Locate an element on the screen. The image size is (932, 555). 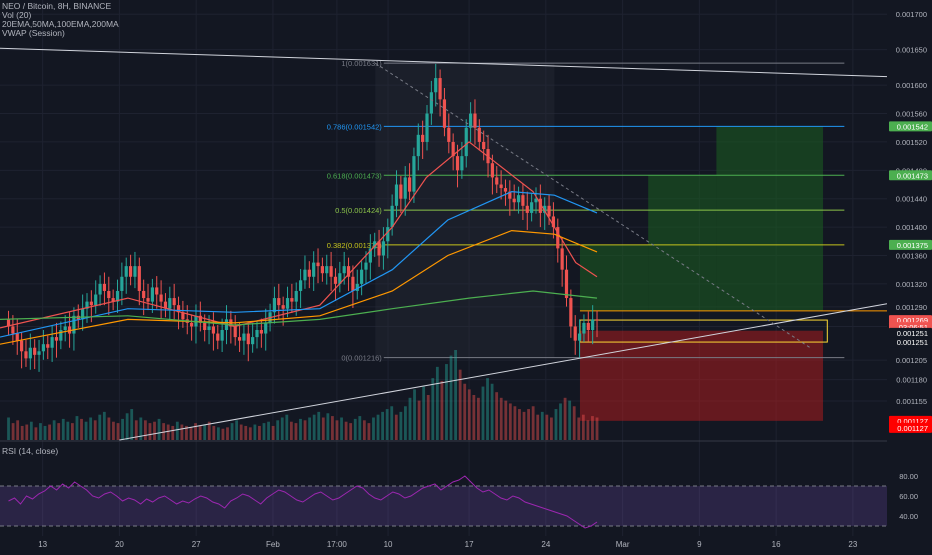
fib-label: 0.382(0.001375) is located at coordinates (355, 245).